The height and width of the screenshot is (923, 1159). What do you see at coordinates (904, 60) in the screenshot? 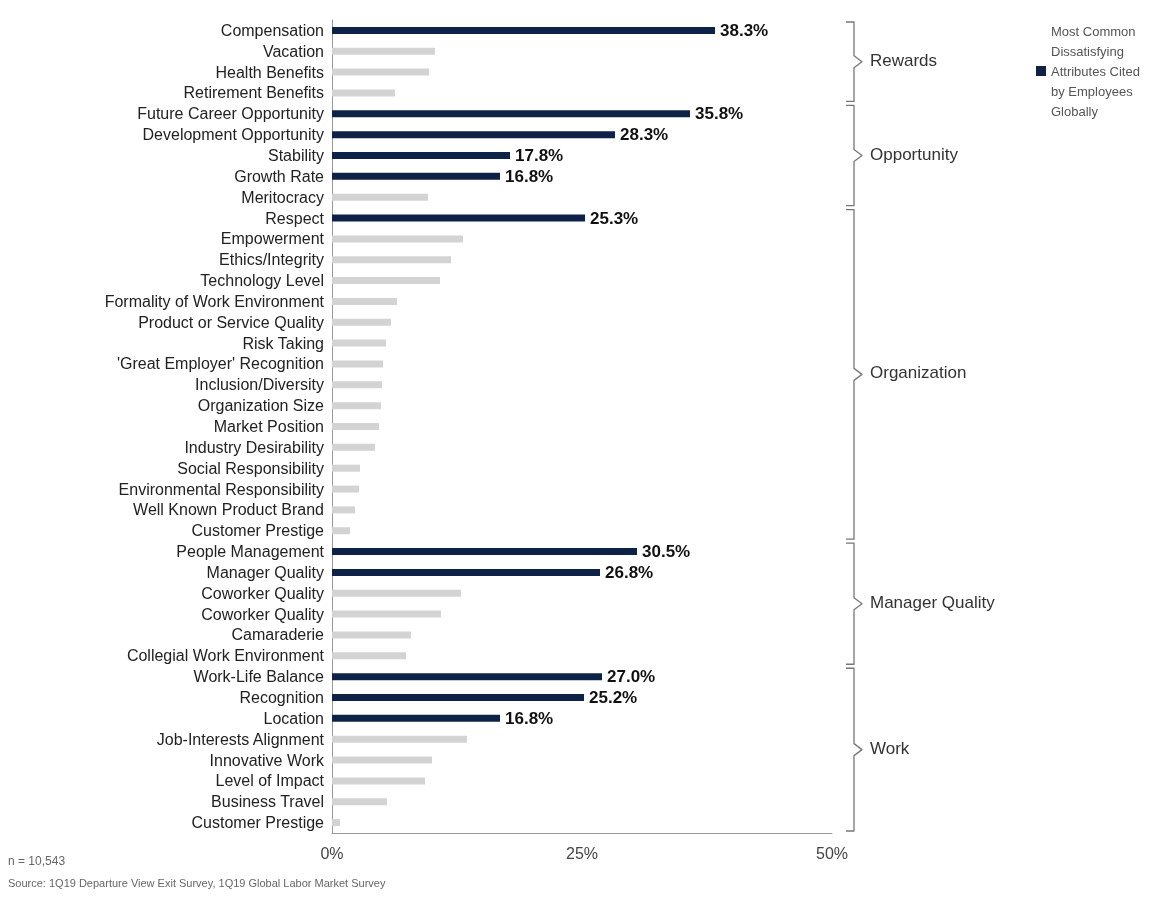
I see `text: Rewards` at bounding box center [904, 60].